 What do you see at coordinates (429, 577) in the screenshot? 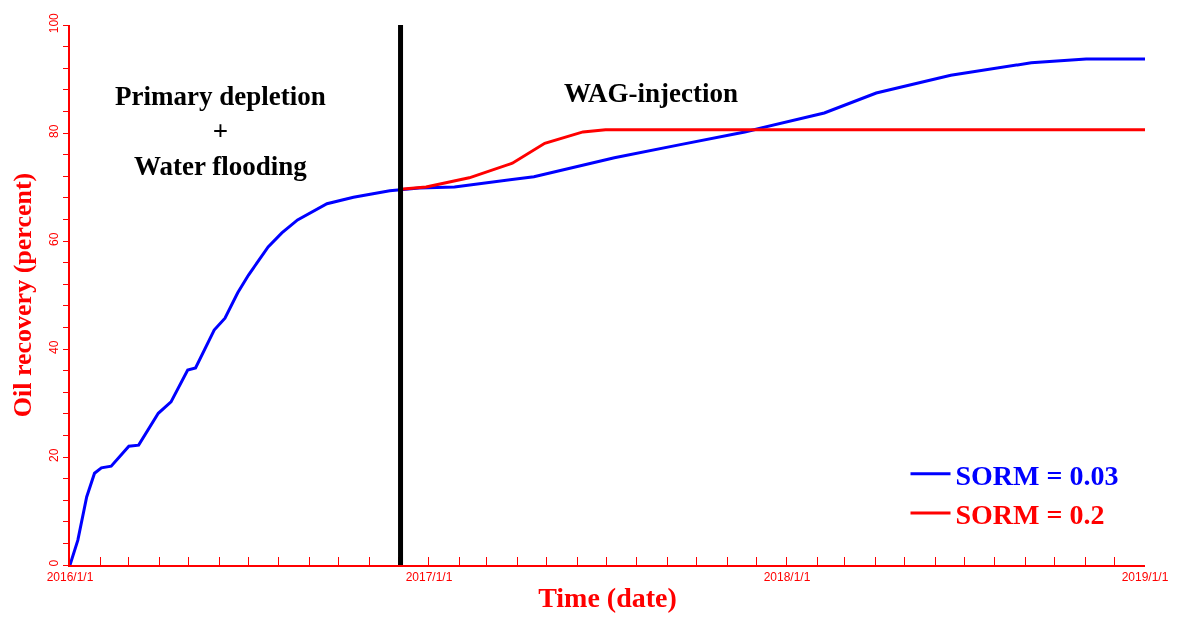
I see `x-tick-label: 2017/1/1` at bounding box center [429, 577].